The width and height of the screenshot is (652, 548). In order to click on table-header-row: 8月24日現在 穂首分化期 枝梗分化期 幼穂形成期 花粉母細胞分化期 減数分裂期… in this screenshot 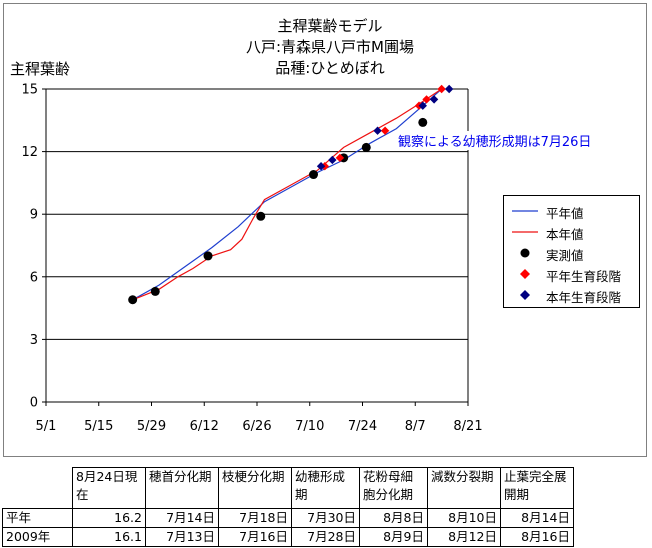, I will do `click(288, 488)`.